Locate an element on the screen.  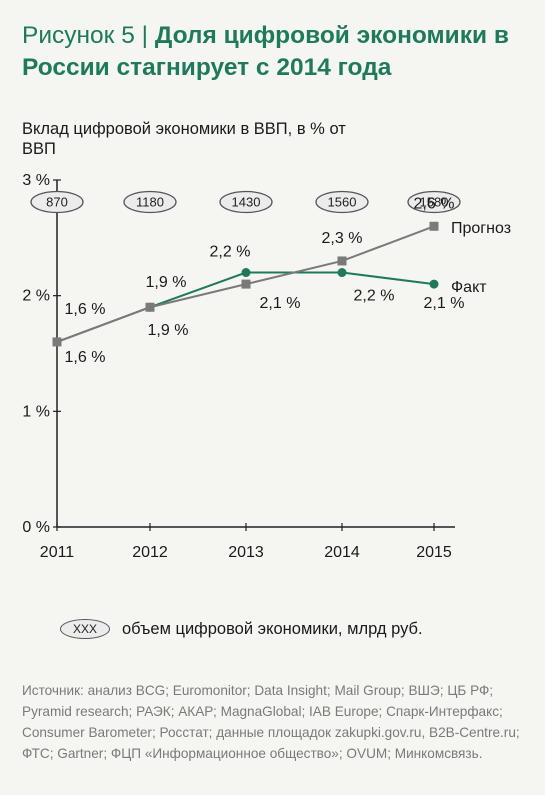
legend-text: объем цифровой экономики, млрд руб. is located at coordinates (272, 628).